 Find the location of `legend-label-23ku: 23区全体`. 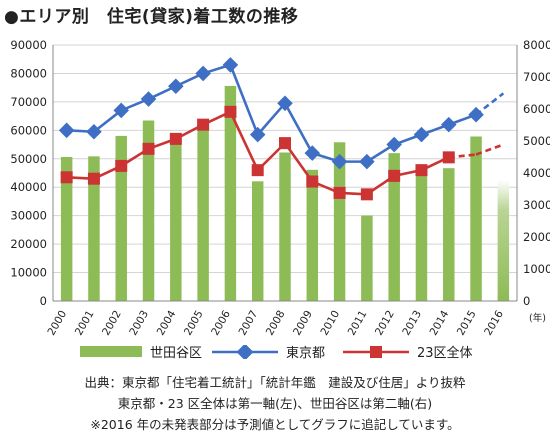

legend-label-23ku: 23区全体 is located at coordinates (445, 353).